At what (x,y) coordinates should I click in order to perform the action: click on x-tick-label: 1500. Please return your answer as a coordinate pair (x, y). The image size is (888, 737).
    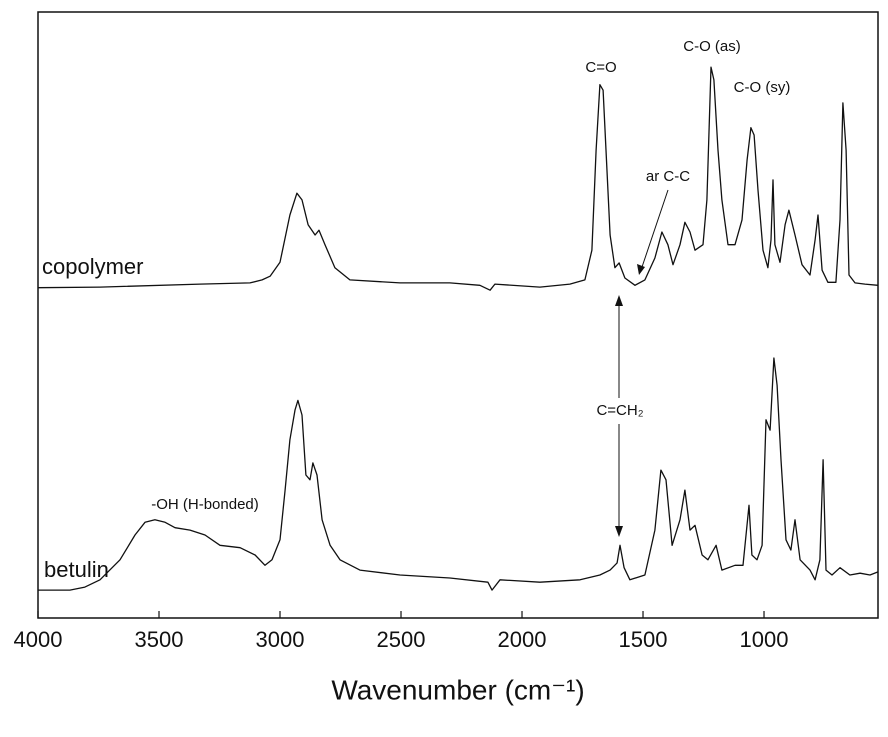
    Looking at the image, I should click on (643, 639).